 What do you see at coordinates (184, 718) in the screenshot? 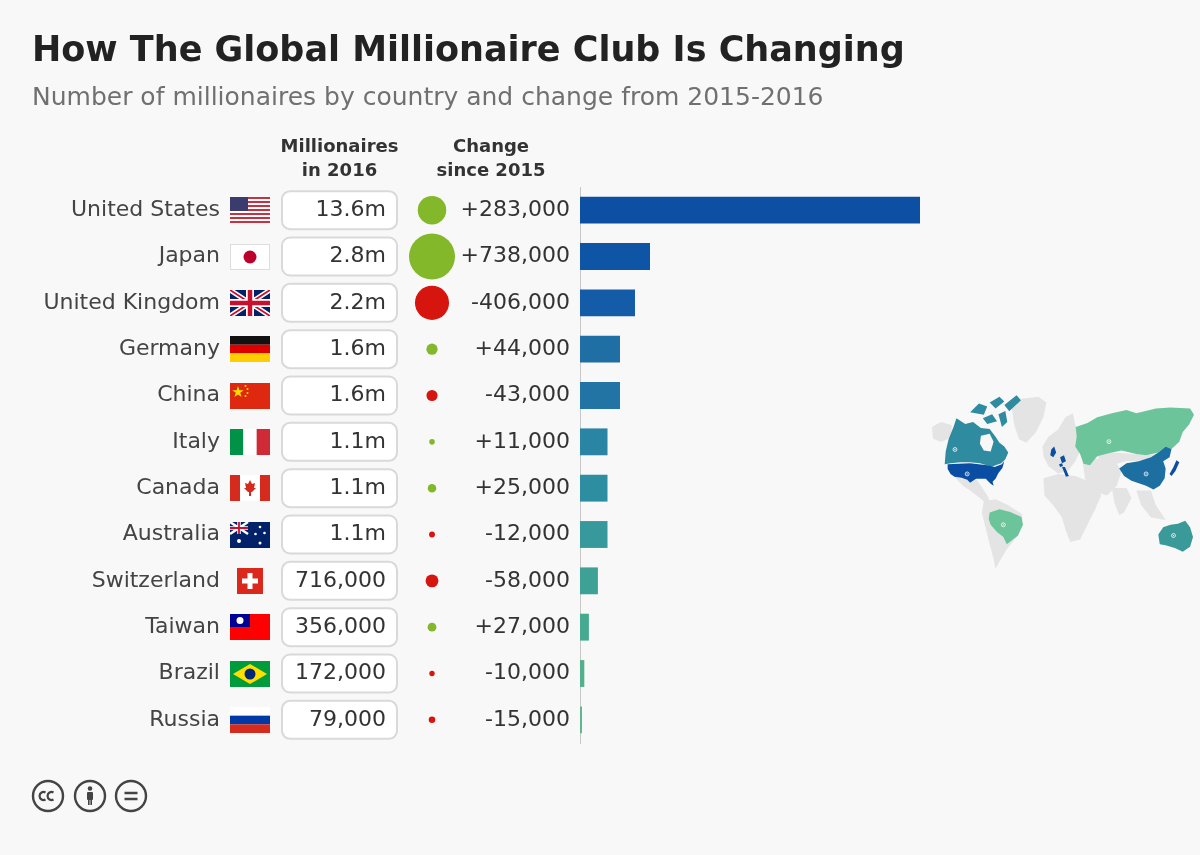
I see `y-tick-label: Russia` at bounding box center [184, 718].